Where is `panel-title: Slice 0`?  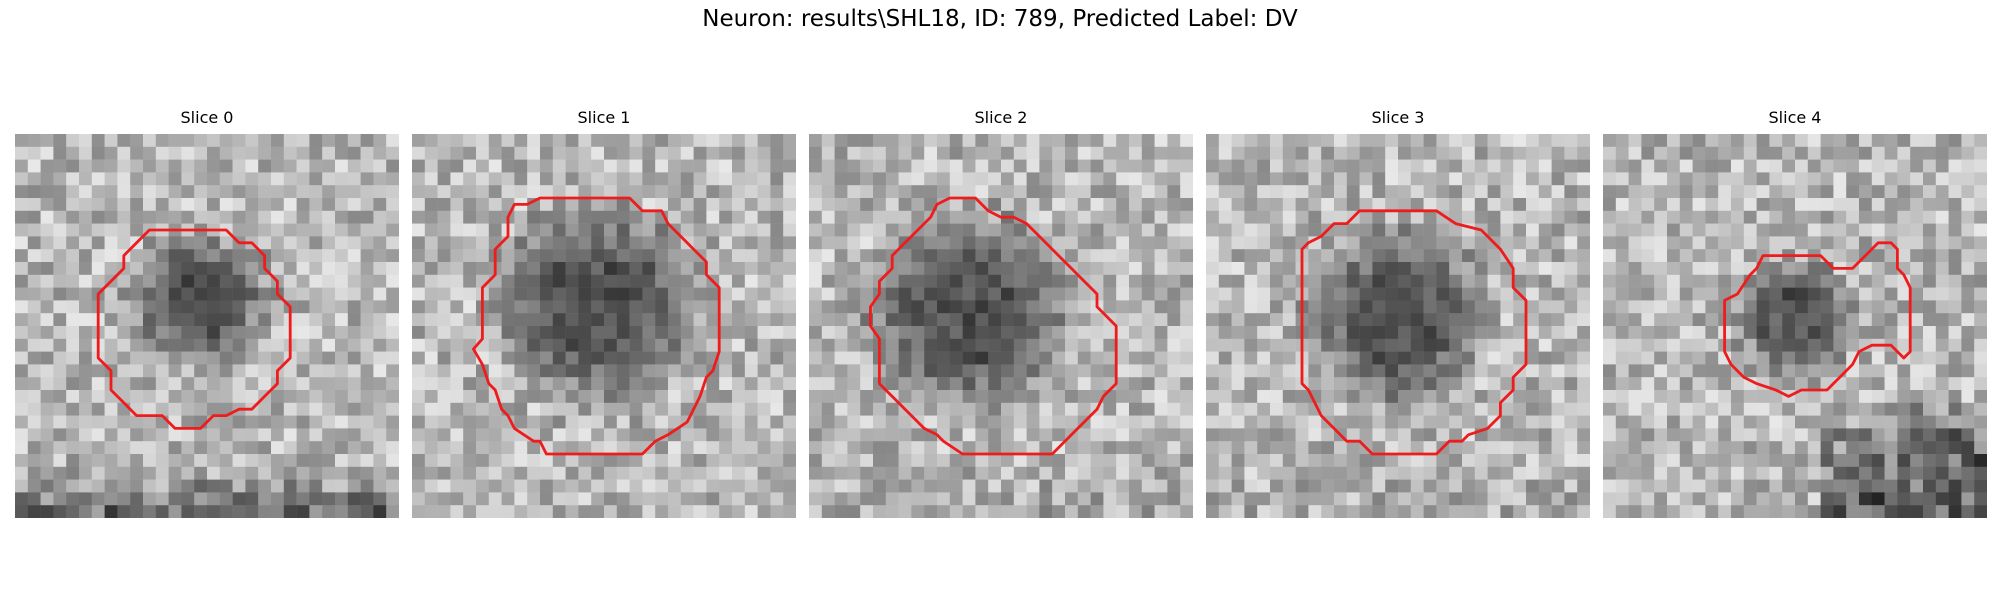 panel-title: Slice 0 is located at coordinates (207, 117).